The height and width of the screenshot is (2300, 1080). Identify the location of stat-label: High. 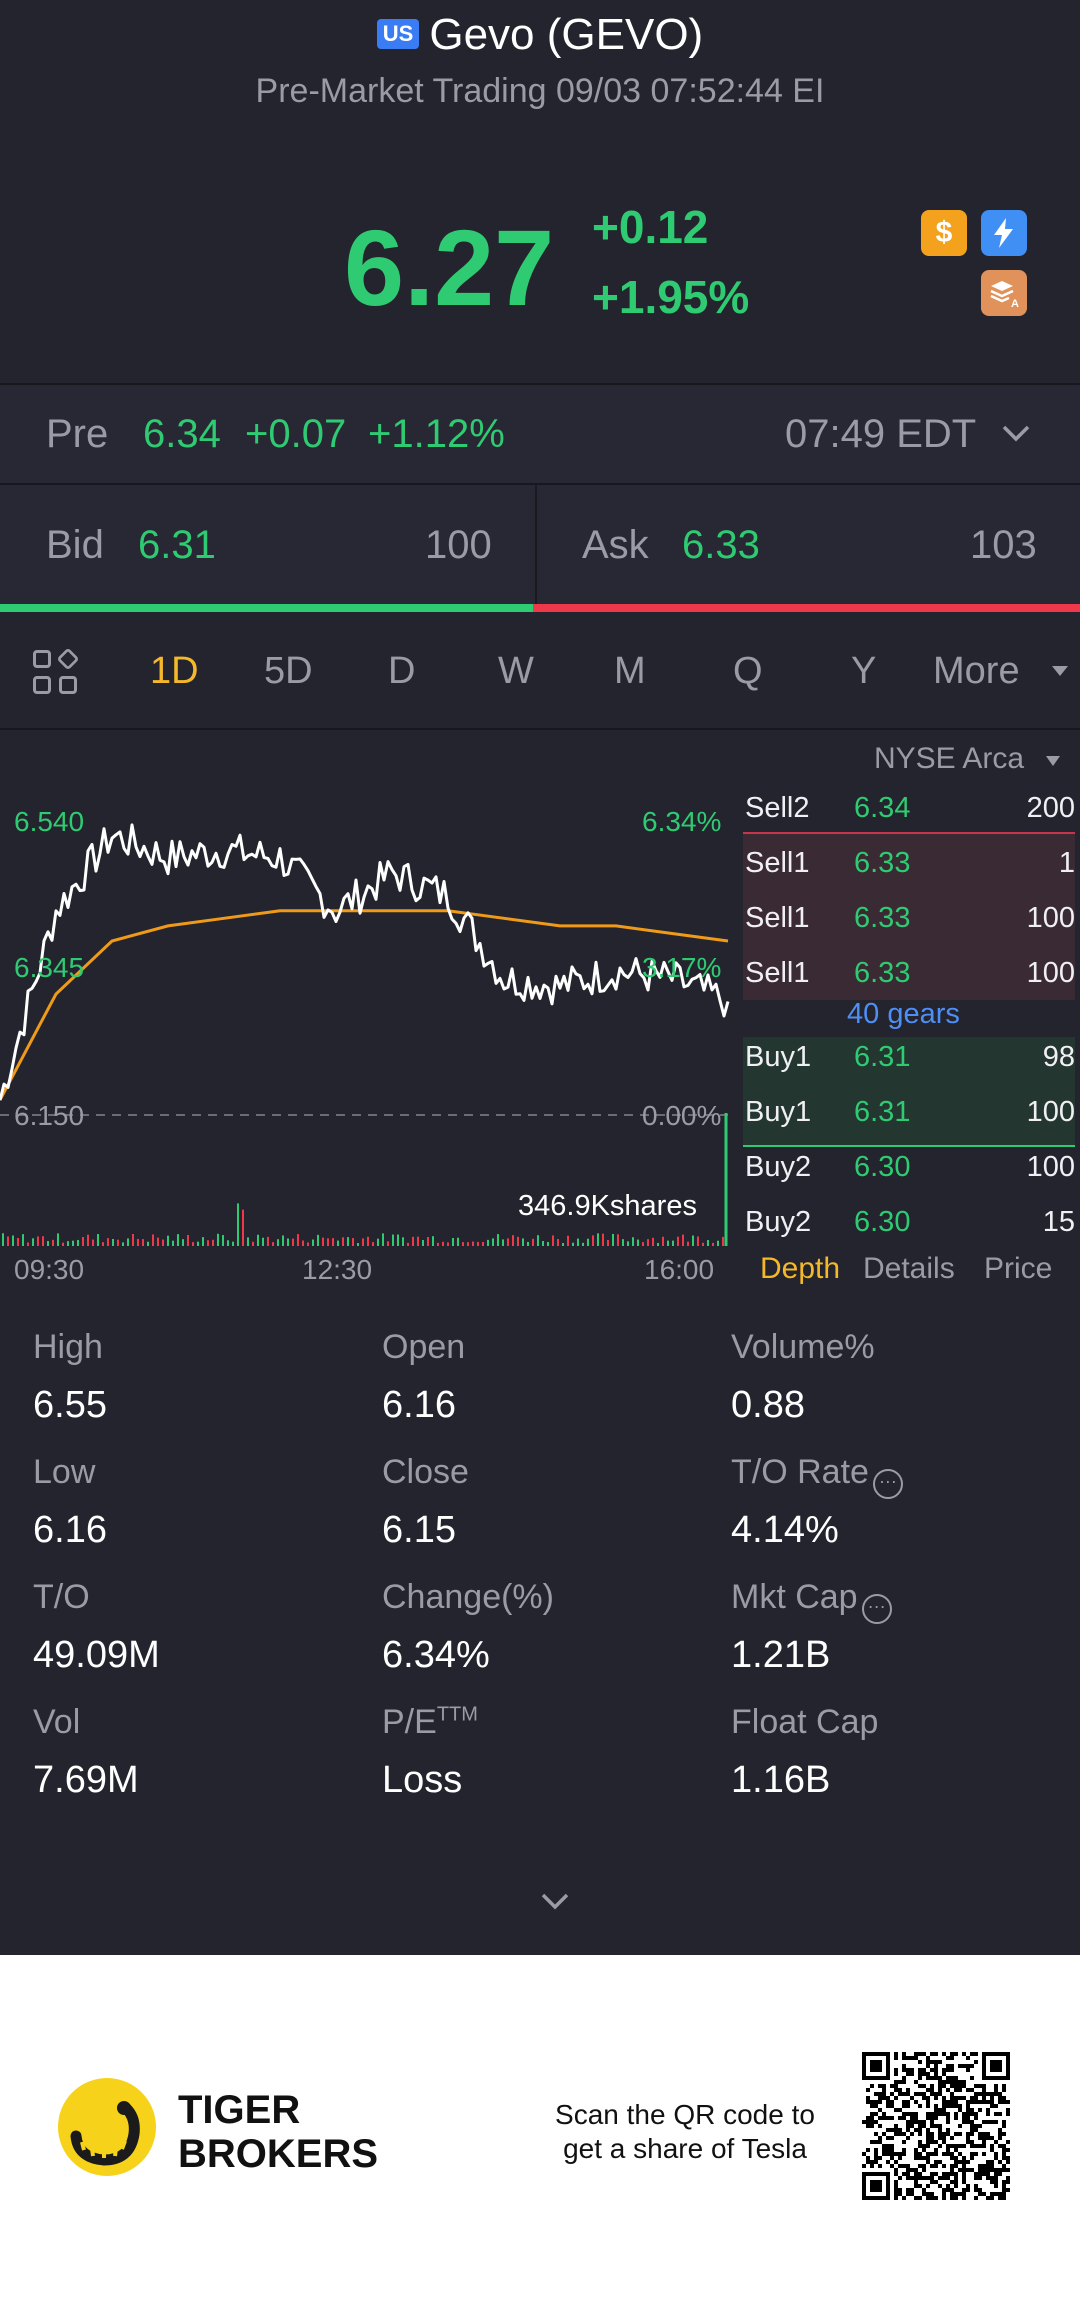
(68, 1347).